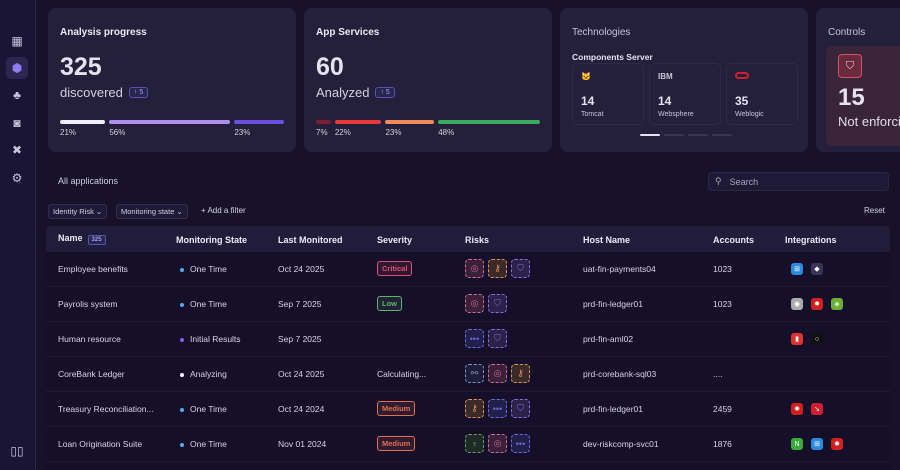 The height and width of the screenshot is (470, 900). Describe the element at coordinates (847, 32) in the screenshot. I see `card-title: Controls` at that location.